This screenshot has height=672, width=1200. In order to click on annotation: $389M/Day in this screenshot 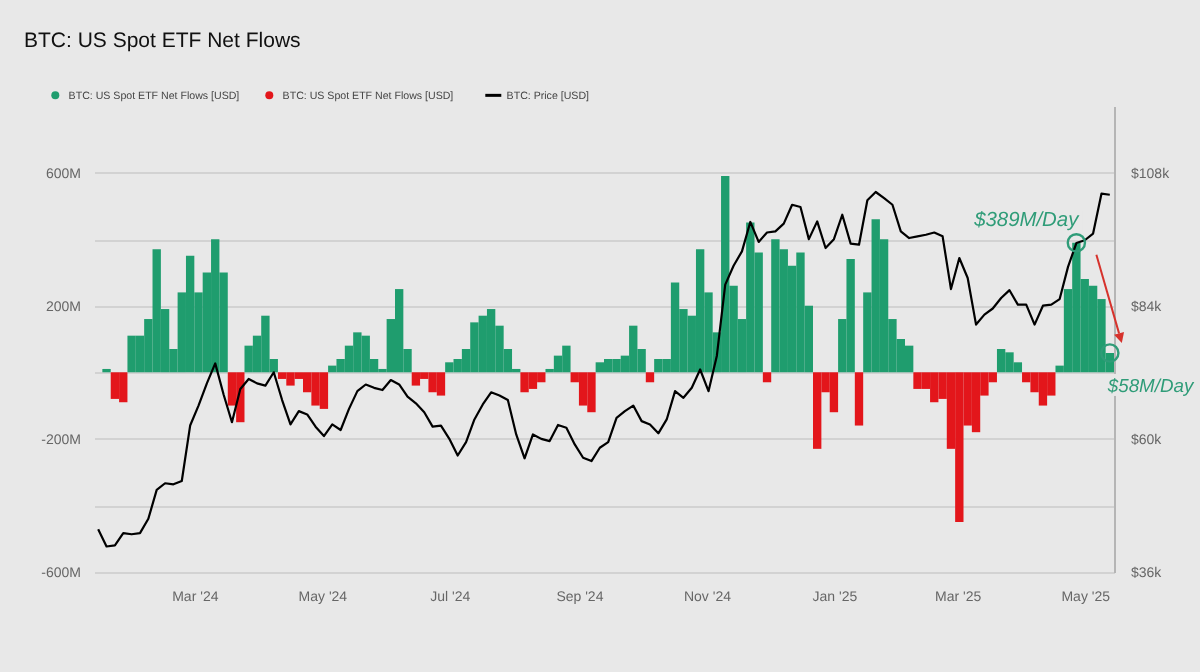, I will do `click(1026, 221)`.